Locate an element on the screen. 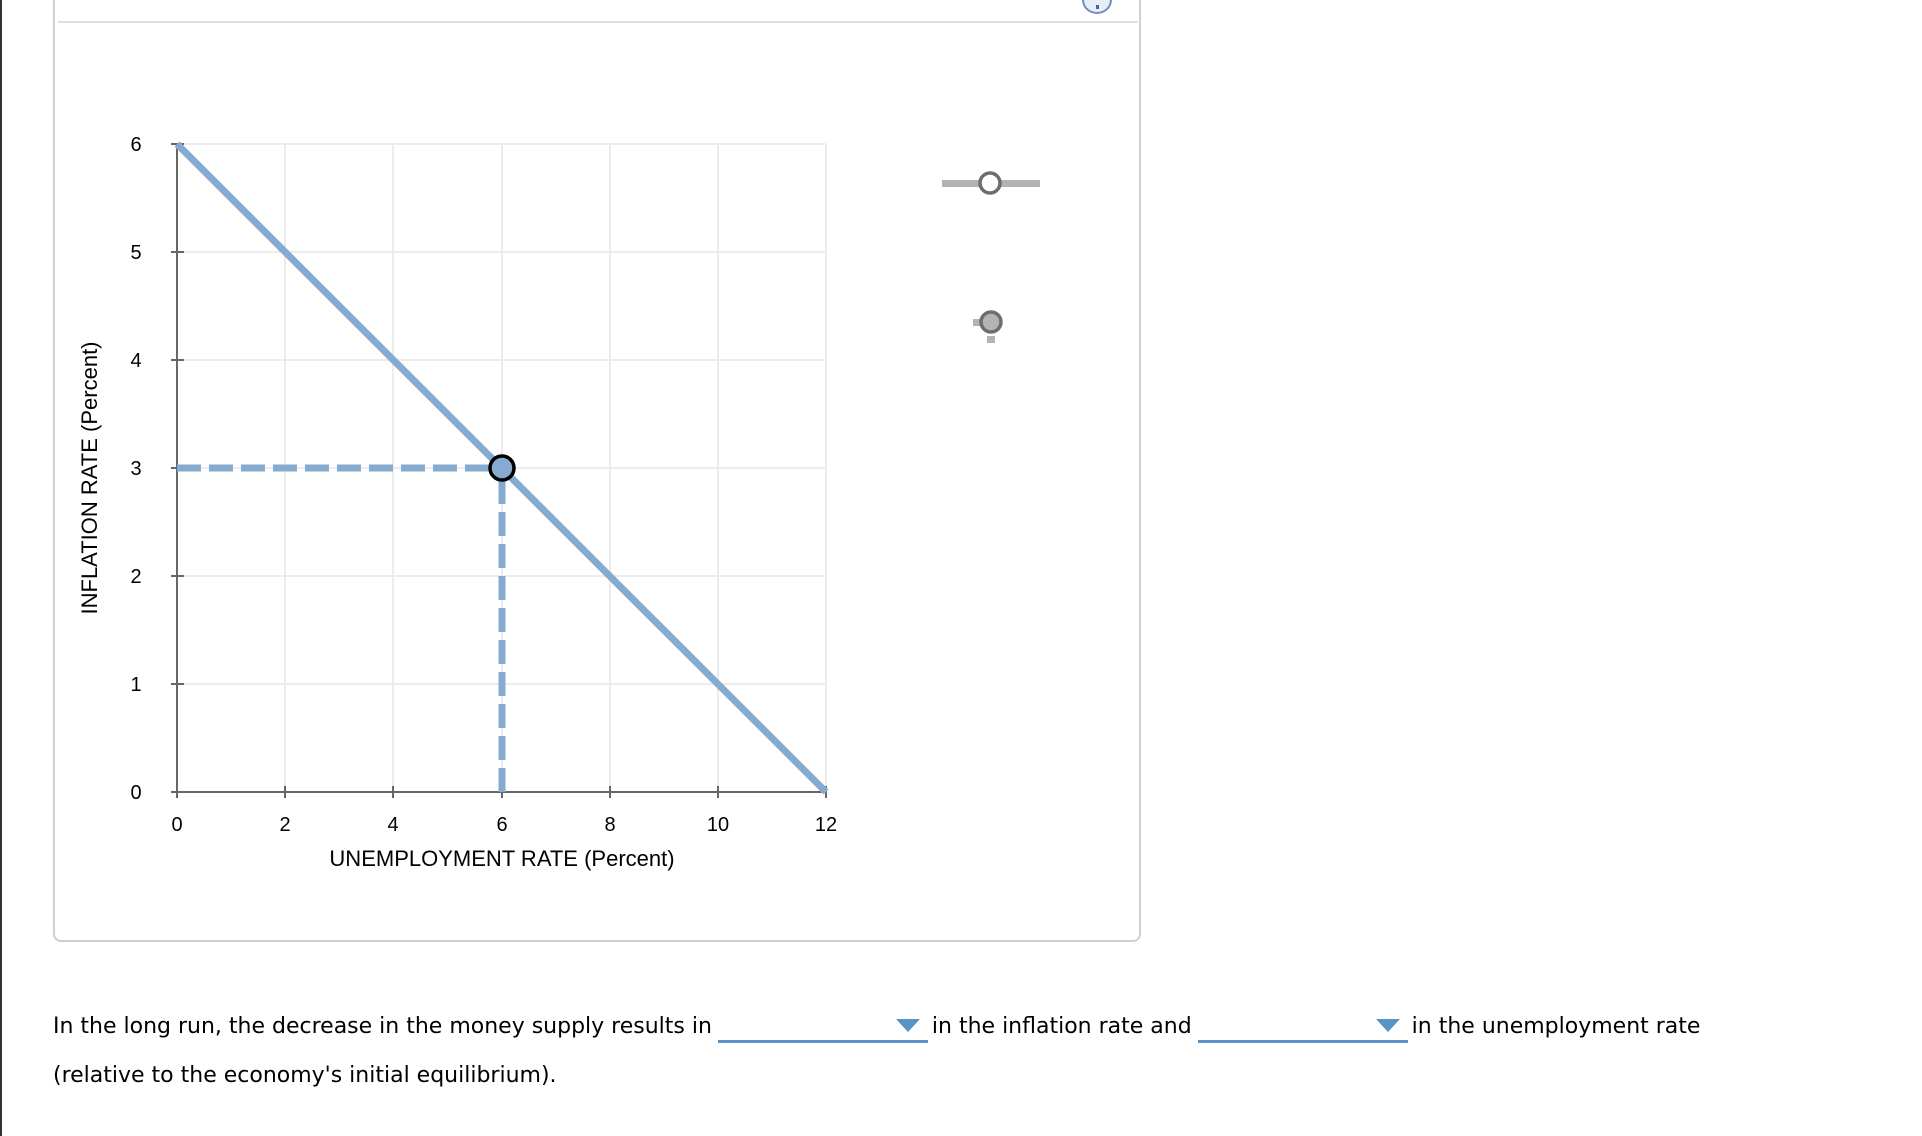  window-left-border is located at coordinates (1, 568).